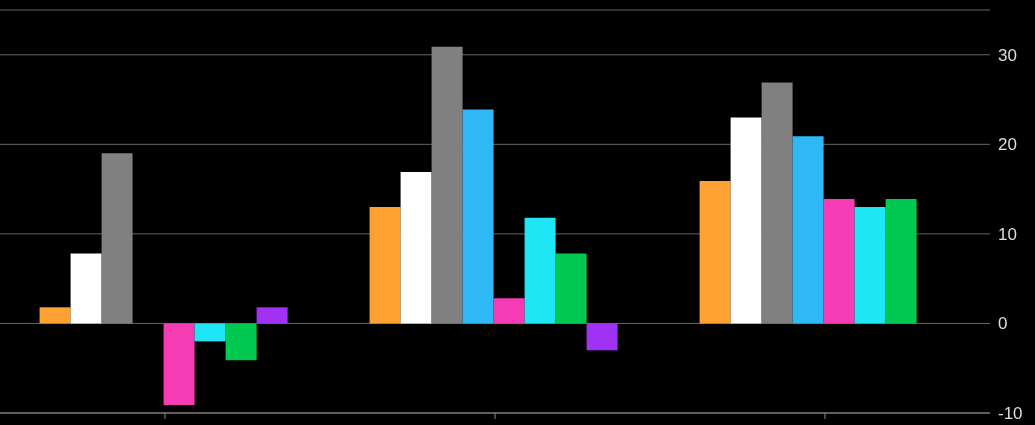  Describe the element at coordinates (1007, 55) in the screenshot. I see `y-tick-label: 30` at that location.